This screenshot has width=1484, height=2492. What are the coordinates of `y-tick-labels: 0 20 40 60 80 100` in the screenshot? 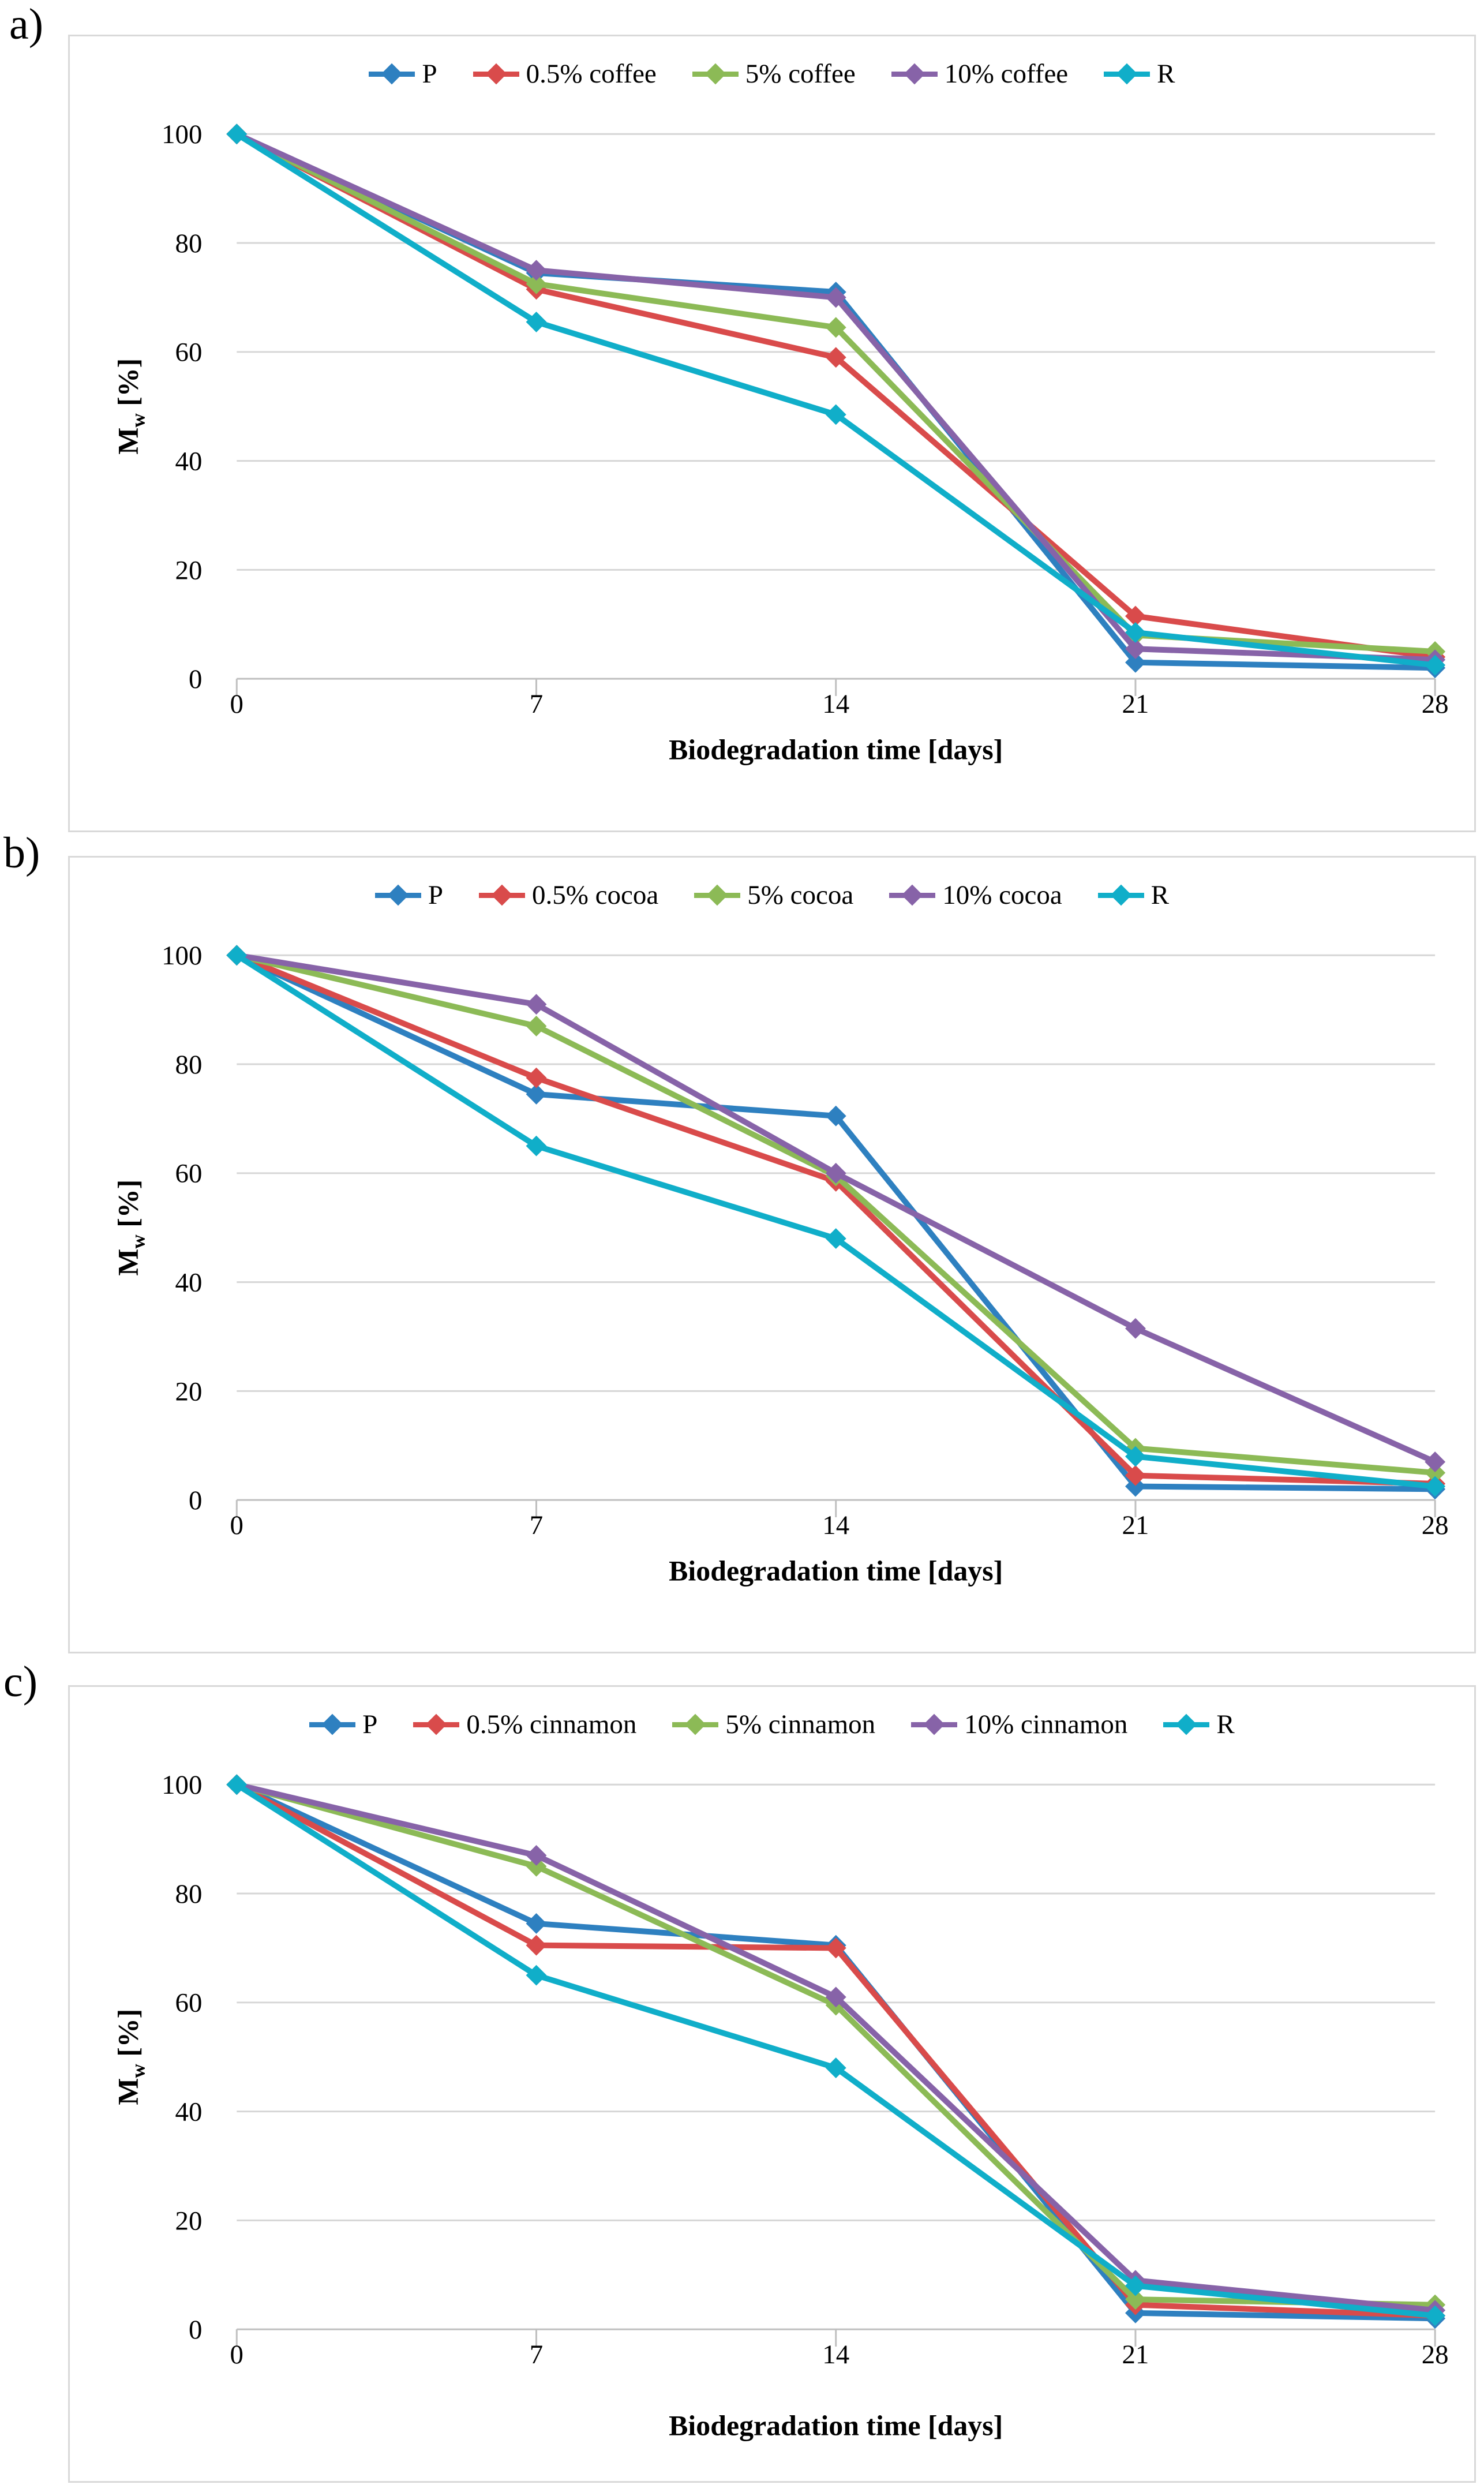 It's located at (182, 406).